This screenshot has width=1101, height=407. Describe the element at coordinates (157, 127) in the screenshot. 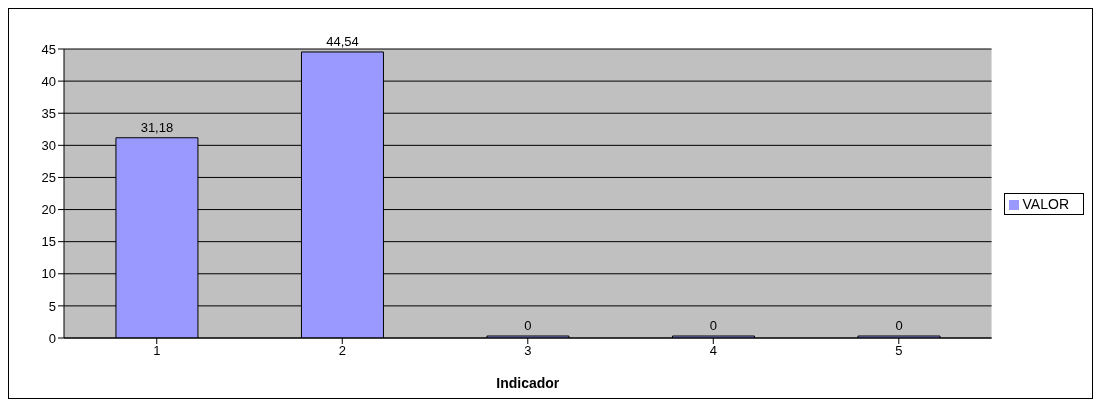

I see `data-label: 31,18` at that location.